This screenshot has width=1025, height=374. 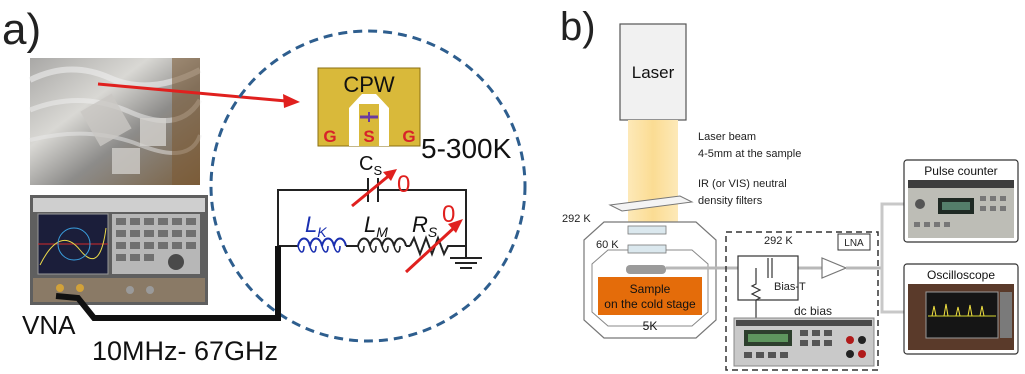 I want to click on resonator-circuit, so click(x=379, y=223).